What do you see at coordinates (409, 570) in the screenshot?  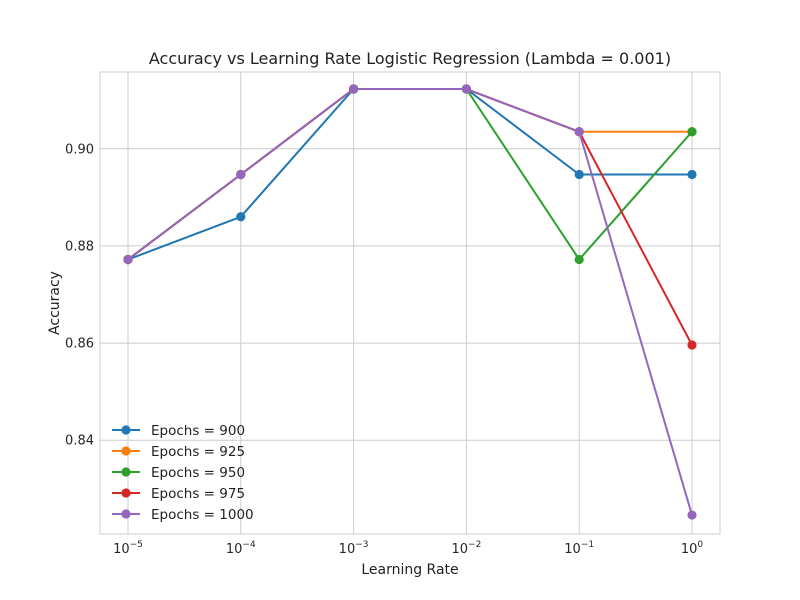 I see `x-axis-label: Learning Rate` at bounding box center [409, 570].